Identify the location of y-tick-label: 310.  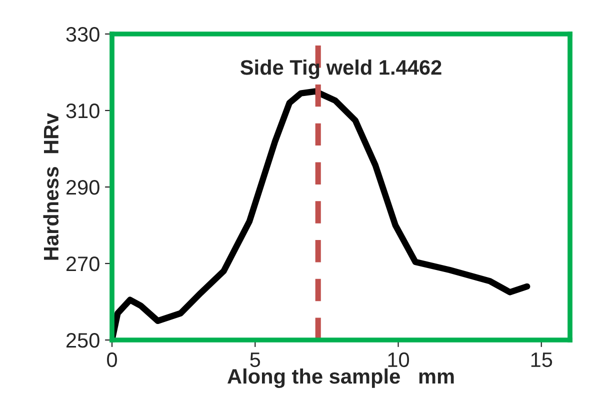
(83, 111).